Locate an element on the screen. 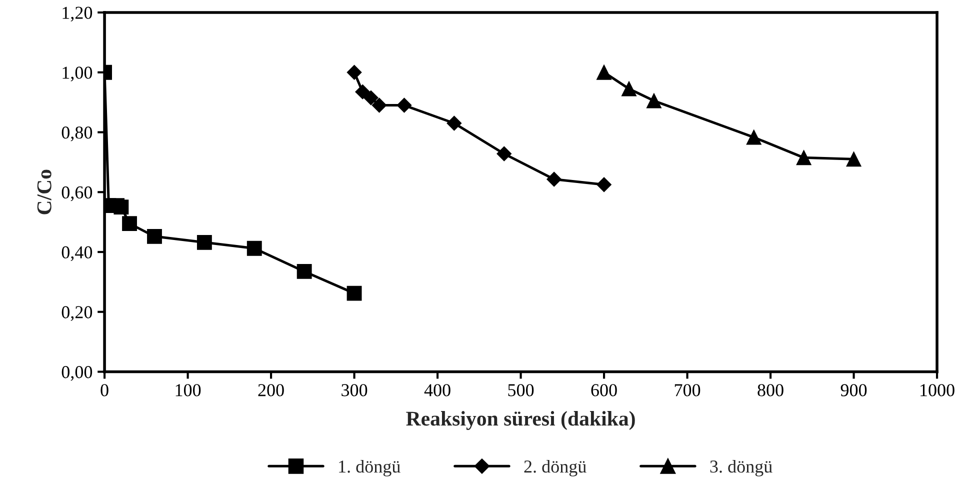 This screenshot has width=968, height=499. y-axis-title: C/Co is located at coordinates (44, 192).